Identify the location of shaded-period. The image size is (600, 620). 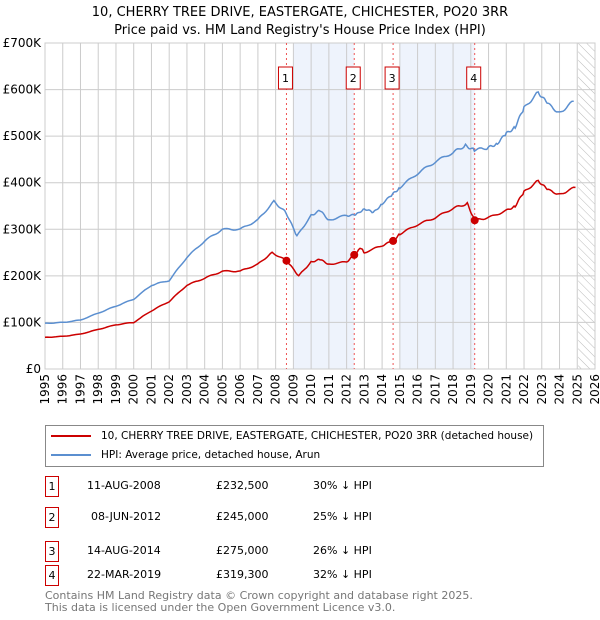
(324, 206).